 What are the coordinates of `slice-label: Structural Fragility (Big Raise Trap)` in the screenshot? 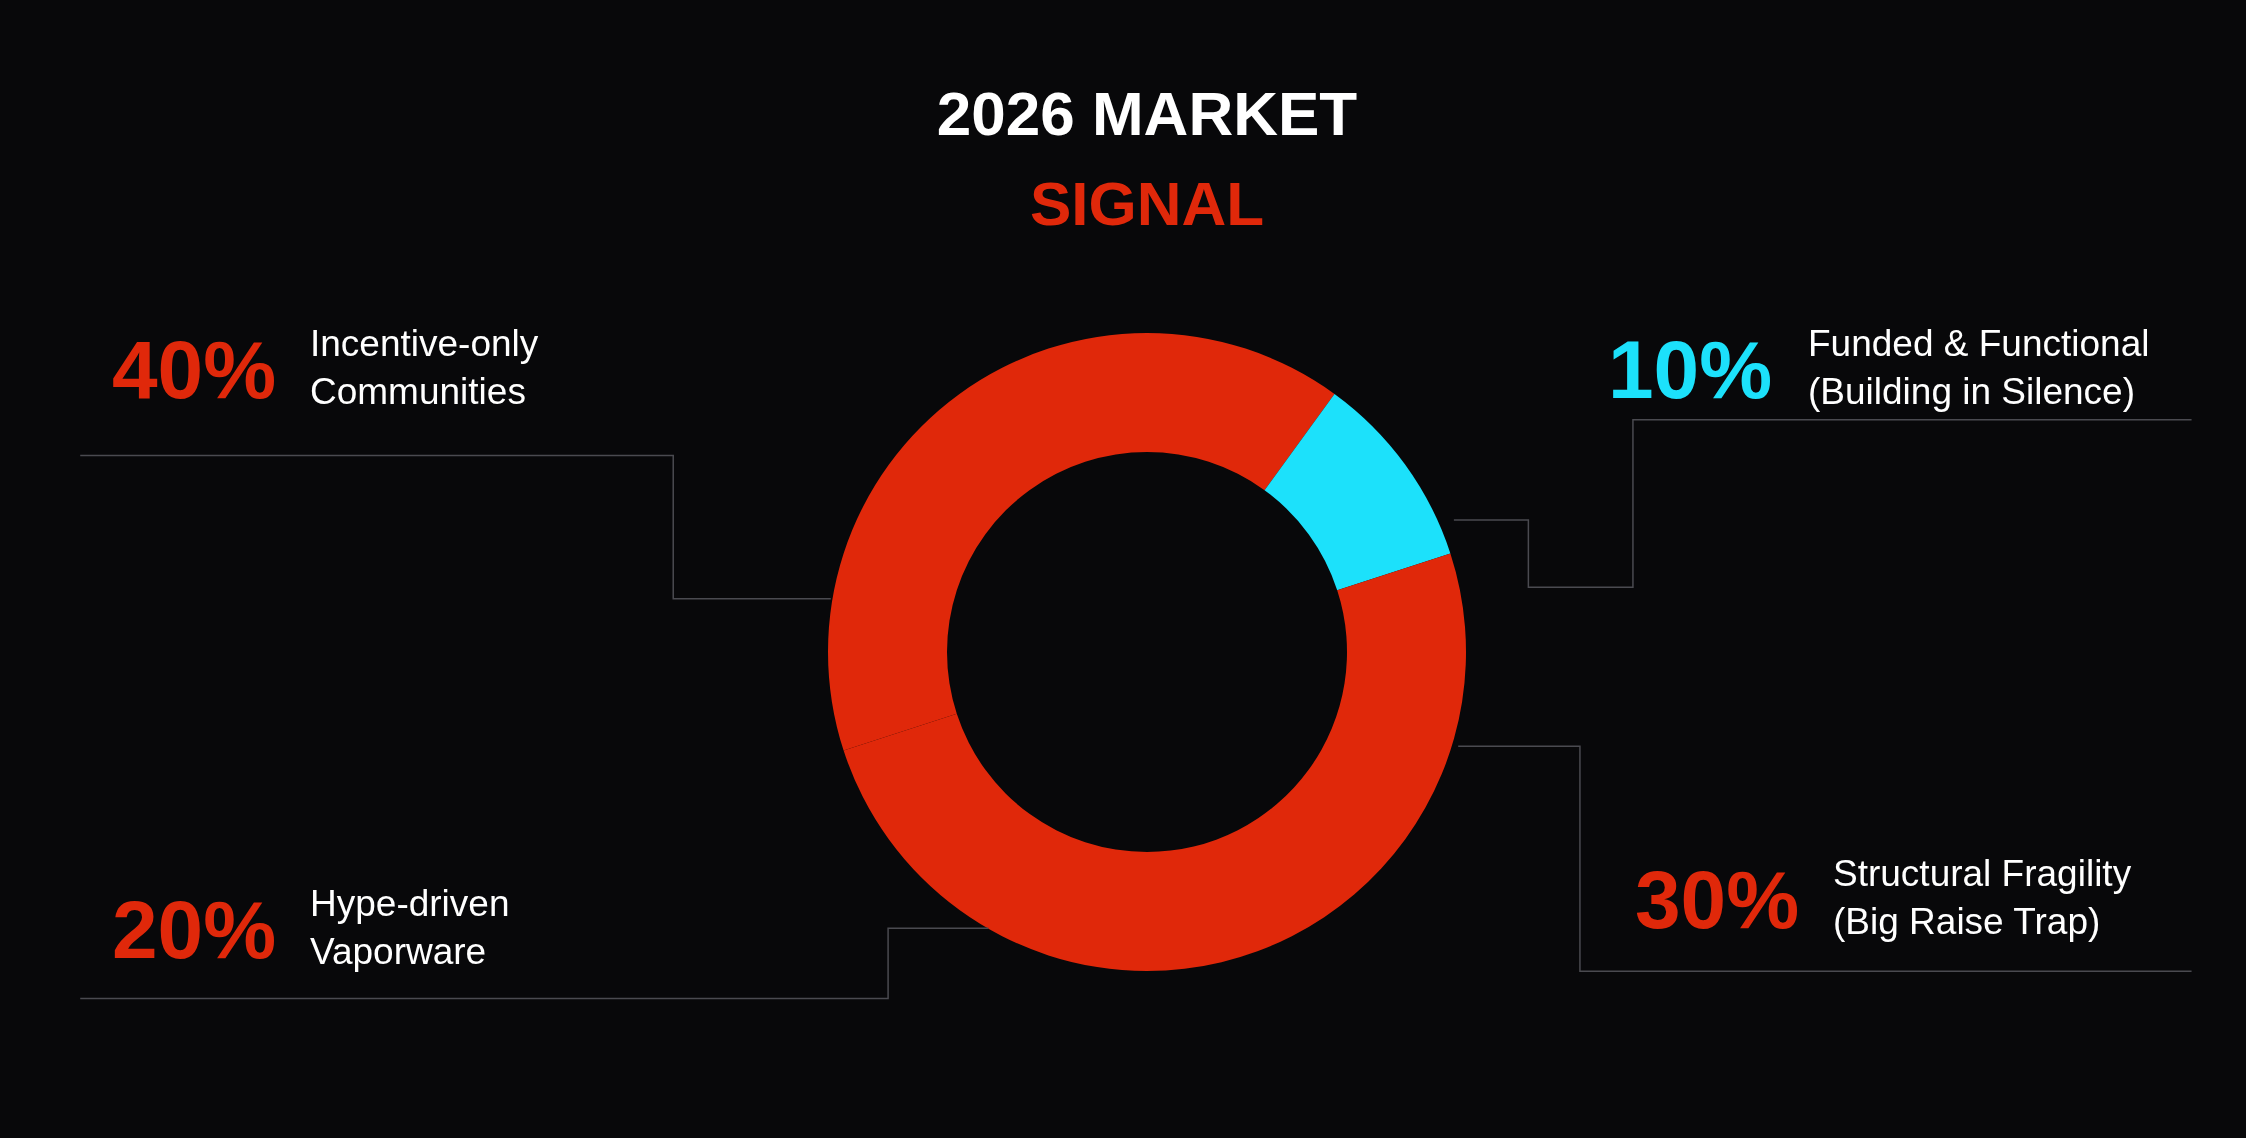 It's located at (1982, 897).